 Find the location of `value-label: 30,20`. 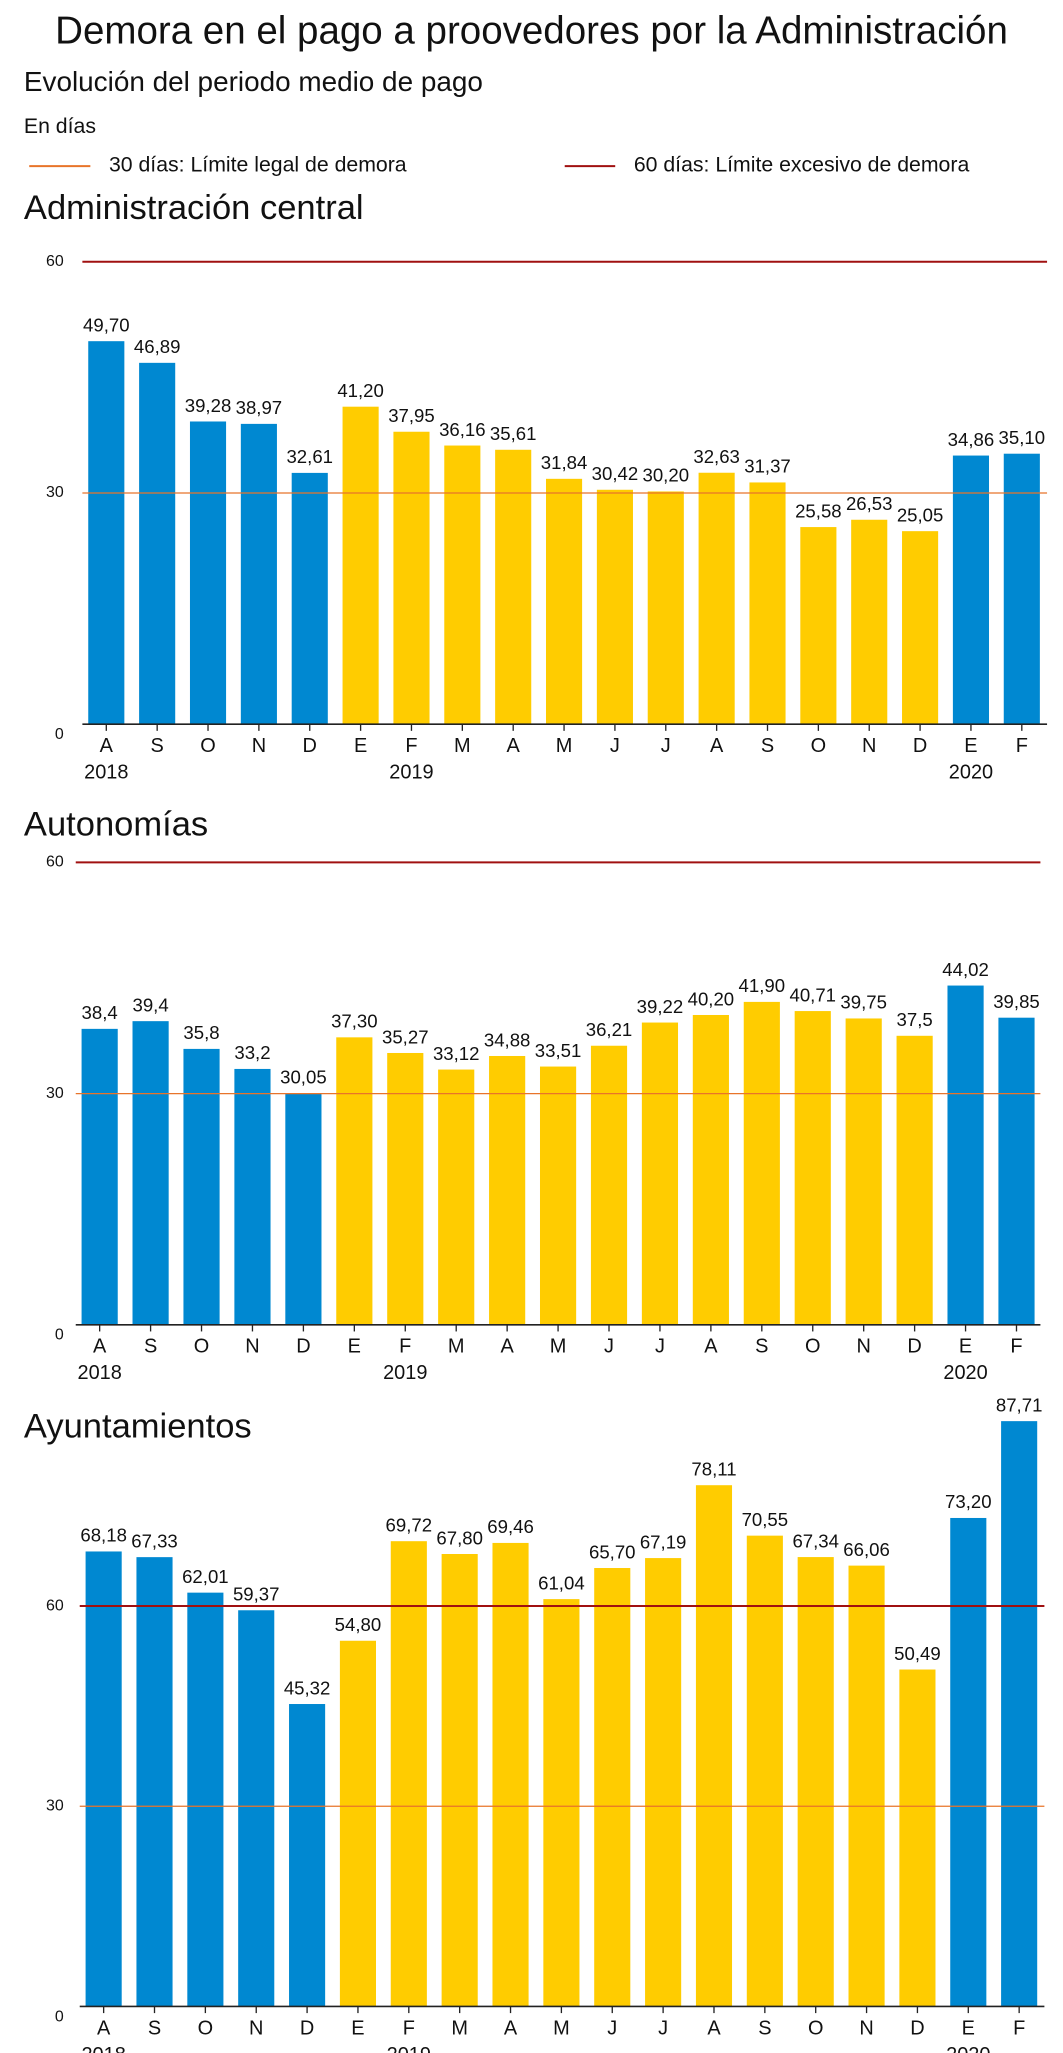

value-label: 30,20 is located at coordinates (666, 475).